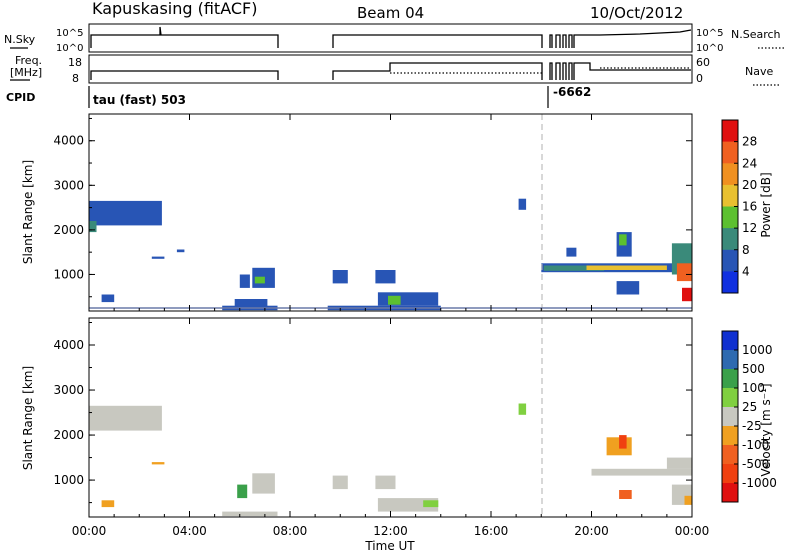  I want to click on colorbar-tick-label: 28, so click(749, 142).